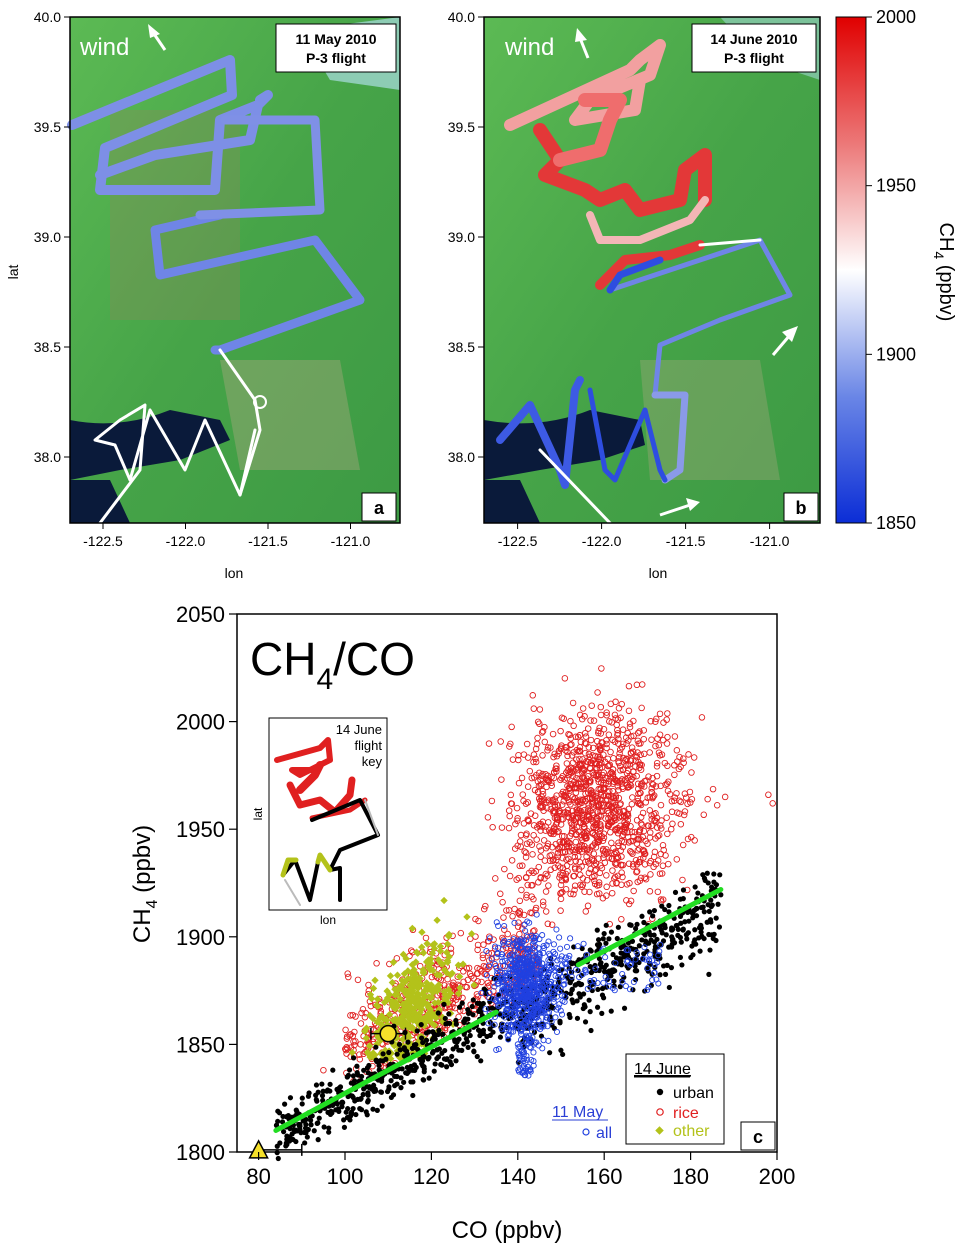 This screenshot has height=1247, width=956. I want to click on legend-june-box, so click(675, 1099).